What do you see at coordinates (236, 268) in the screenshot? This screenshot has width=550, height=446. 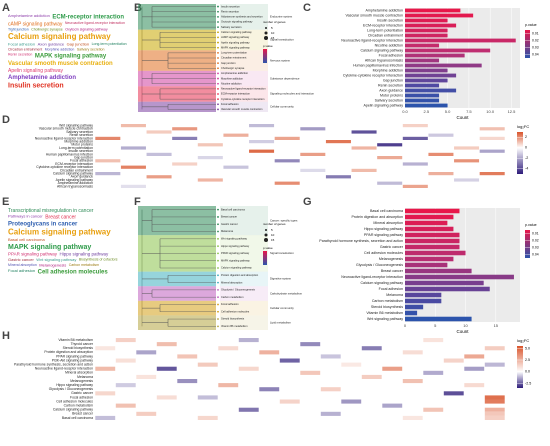 I see `tree-leaf-label: Calcium signaling pathway` at bounding box center [236, 268].